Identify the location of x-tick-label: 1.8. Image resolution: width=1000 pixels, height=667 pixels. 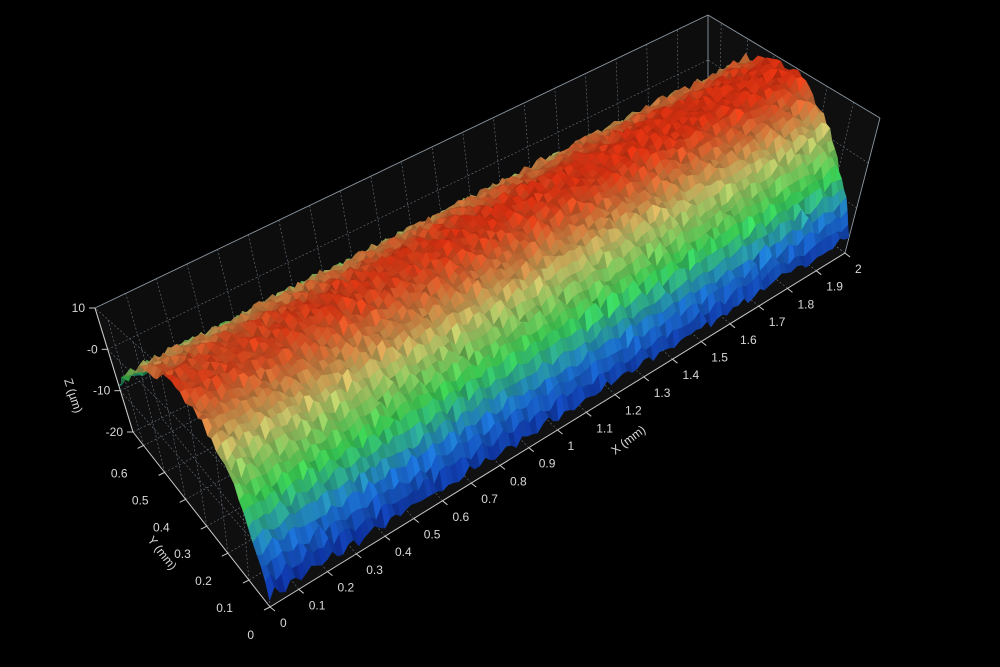
(806, 304).